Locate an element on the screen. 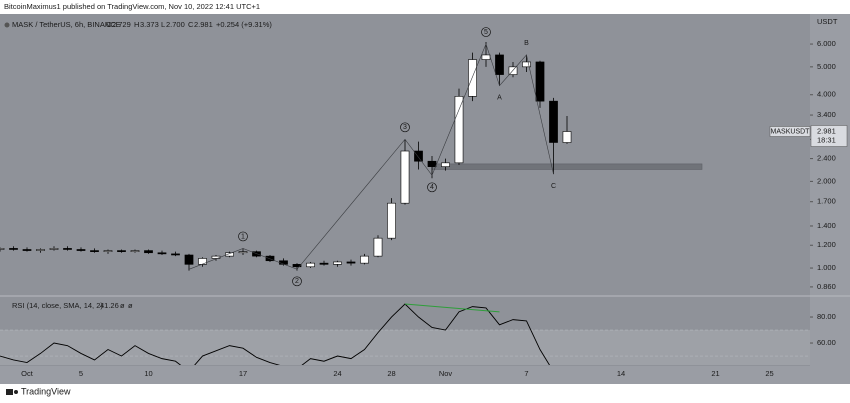 This screenshot has height=403, width=850. wave-label: A is located at coordinates (499, 98).